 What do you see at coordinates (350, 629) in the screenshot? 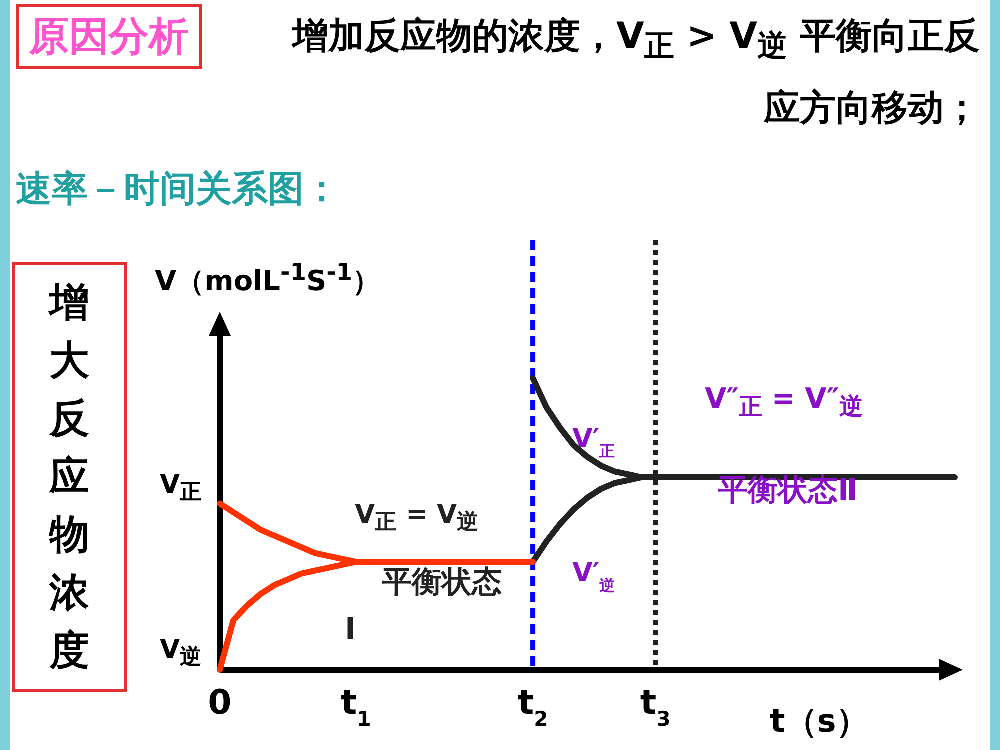
I see `annotation: Ⅰ` at bounding box center [350, 629].